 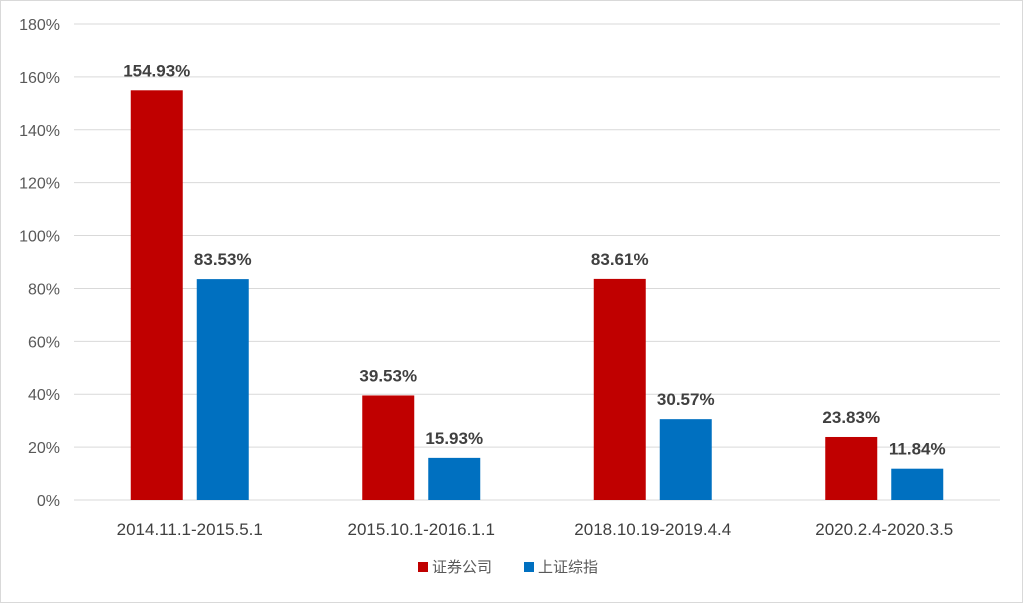 What do you see at coordinates (388, 375) in the screenshot?
I see `data-label: 39.53%` at bounding box center [388, 375].